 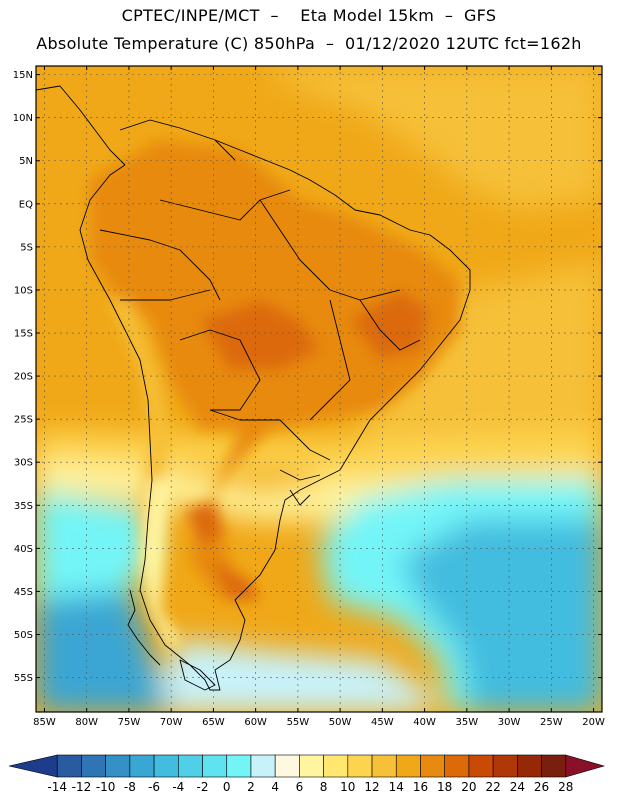 What do you see at coordinates (420, 787) in the screenshot?
I see `colorbar-label: 16` at bounding box center [420, 787].